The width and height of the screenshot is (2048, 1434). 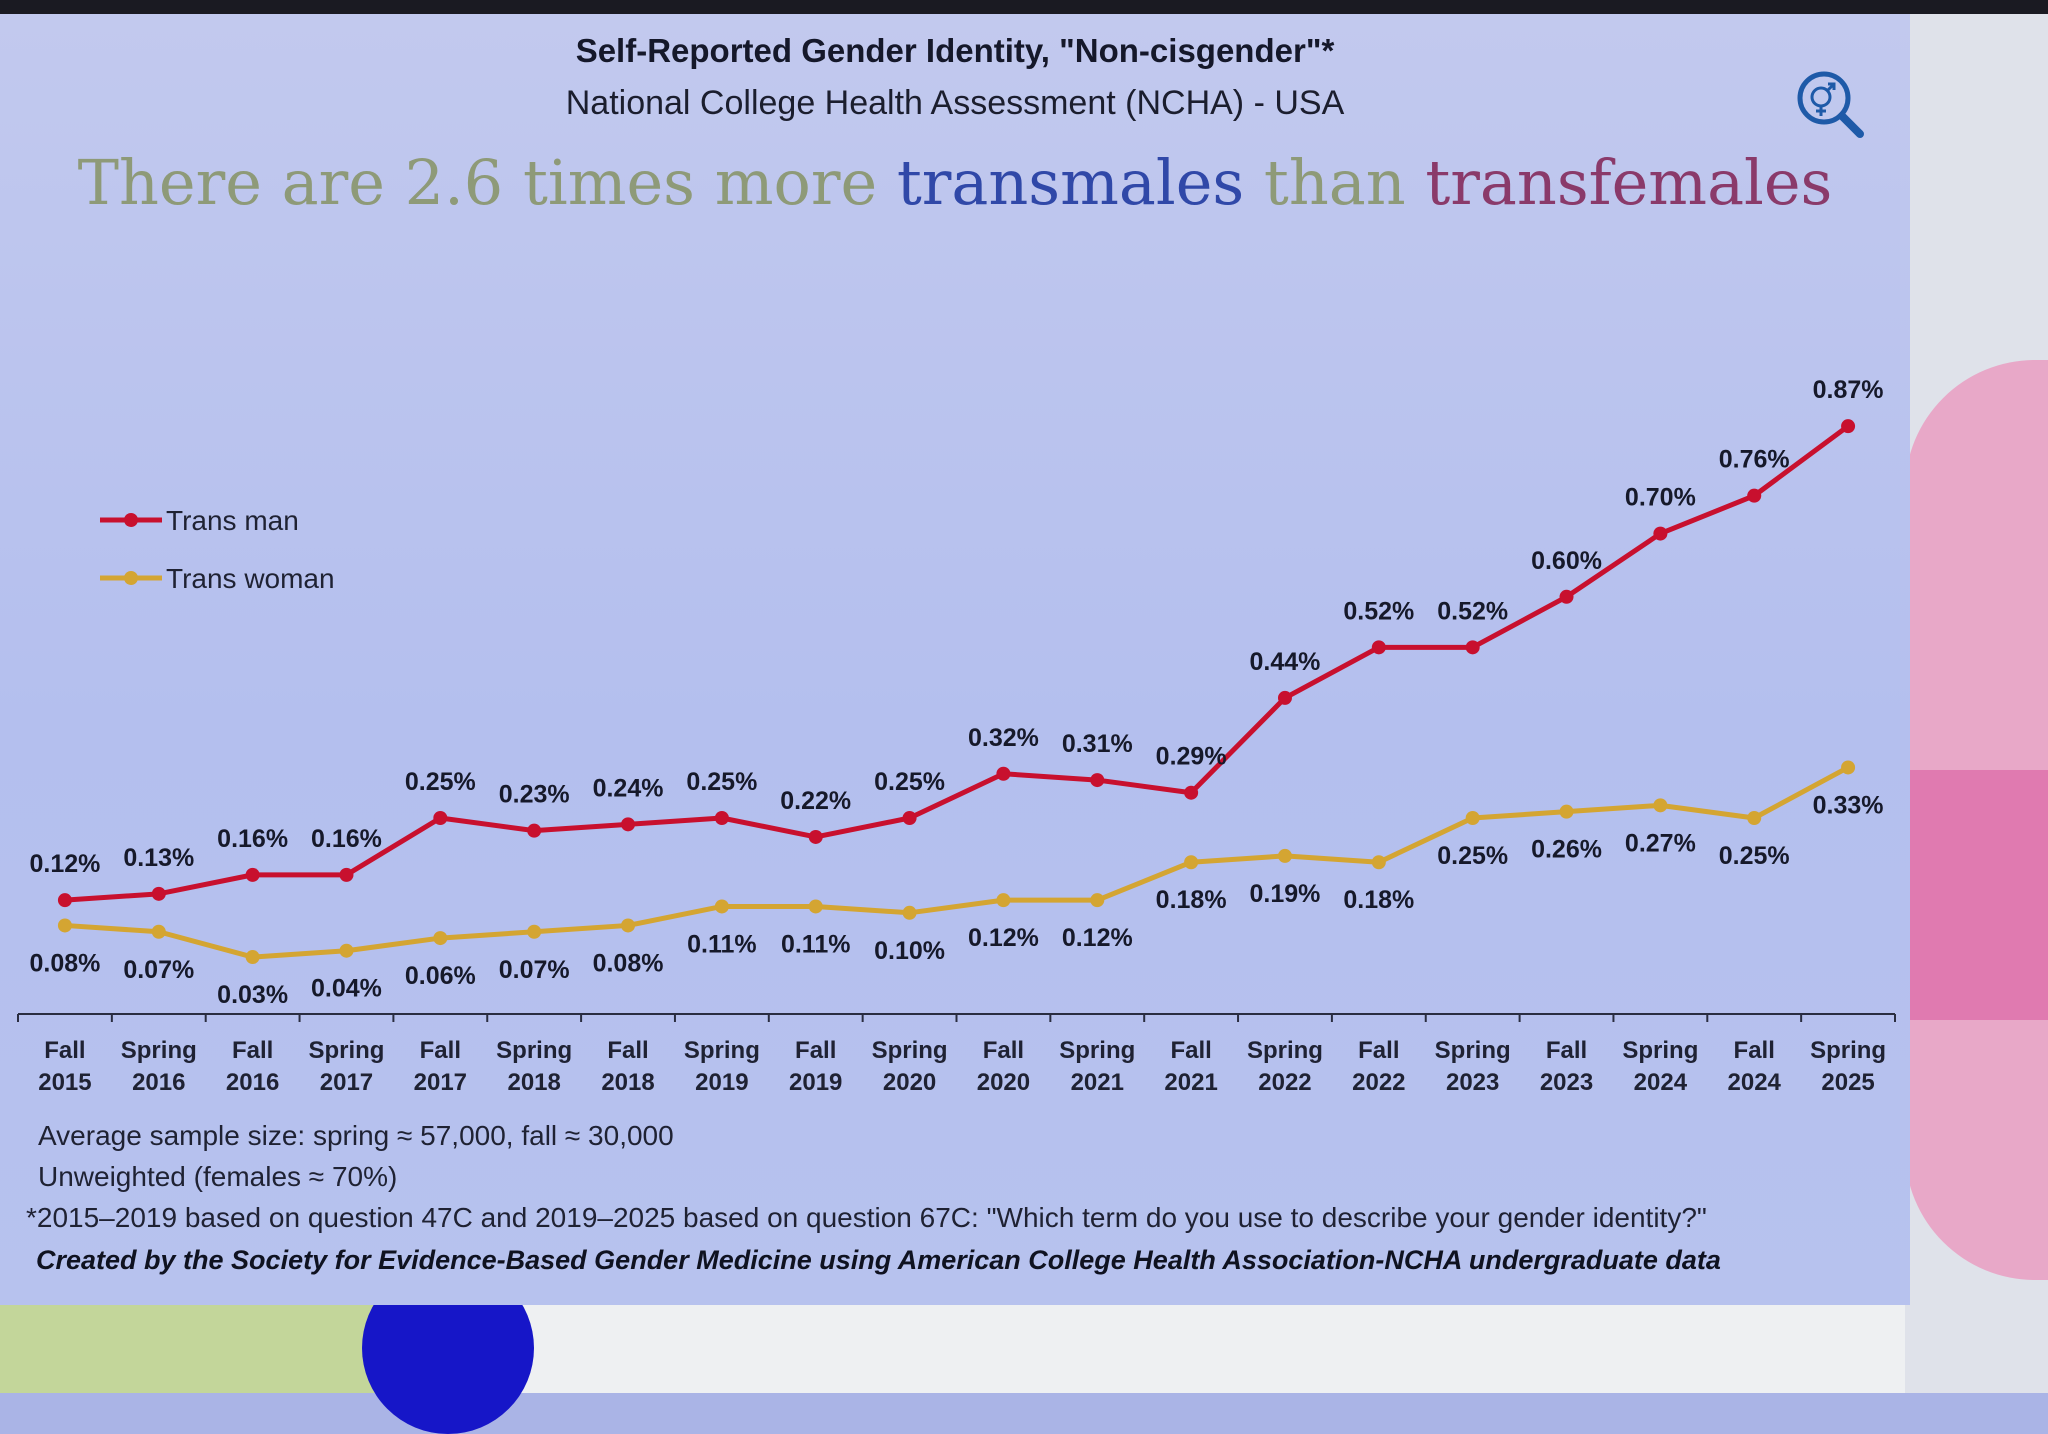 What do you see at coordinates (909, 1082) in the screenshot?
I see `x-tick-label-year: 2020` at bounding box center [909, 1082].